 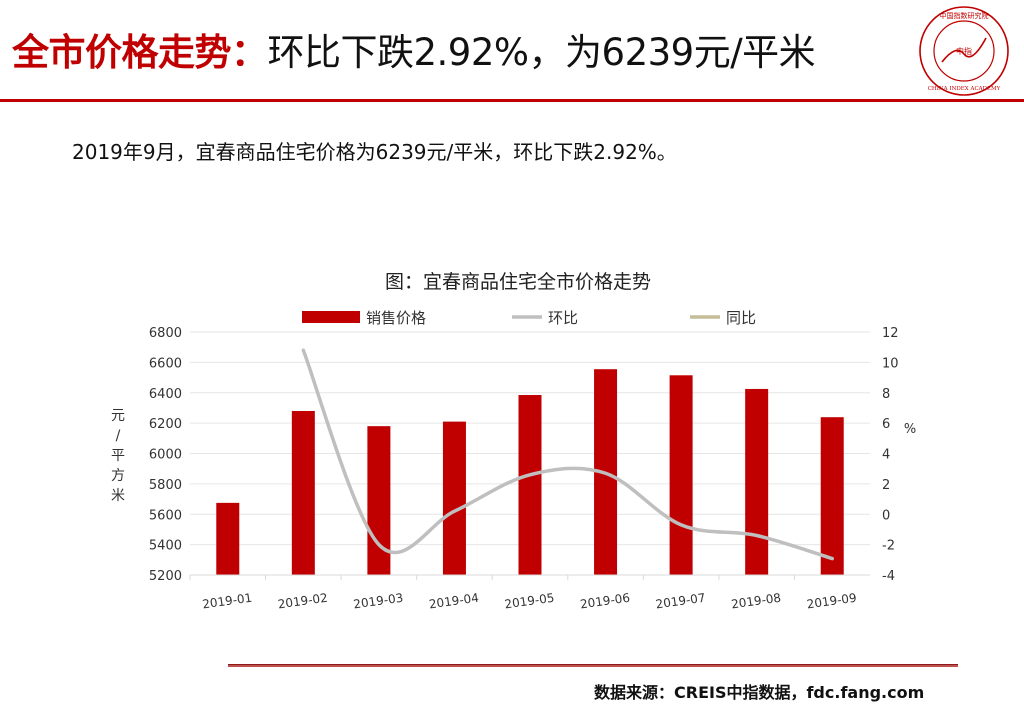 What do you see at coordinates (530, 601) in the screenshot?
I see `x-tick-label: 2019-05` at bounding box center [530, 601].